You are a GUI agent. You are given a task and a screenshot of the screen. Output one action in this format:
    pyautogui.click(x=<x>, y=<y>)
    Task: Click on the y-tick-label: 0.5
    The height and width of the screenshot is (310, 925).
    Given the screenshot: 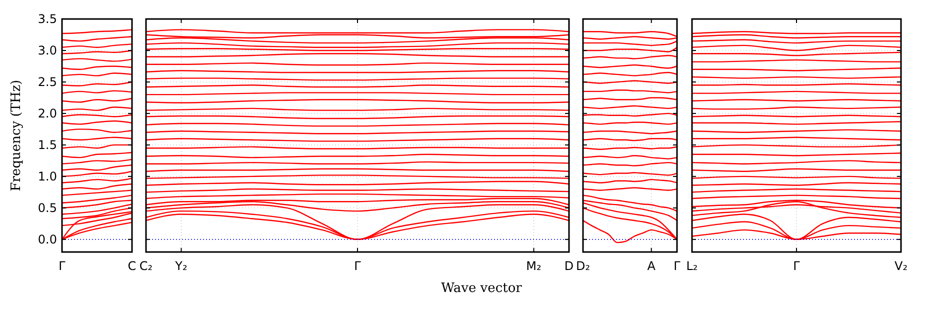 What is the action you would take?
    pyautogui.click(x=47, y=208)
    